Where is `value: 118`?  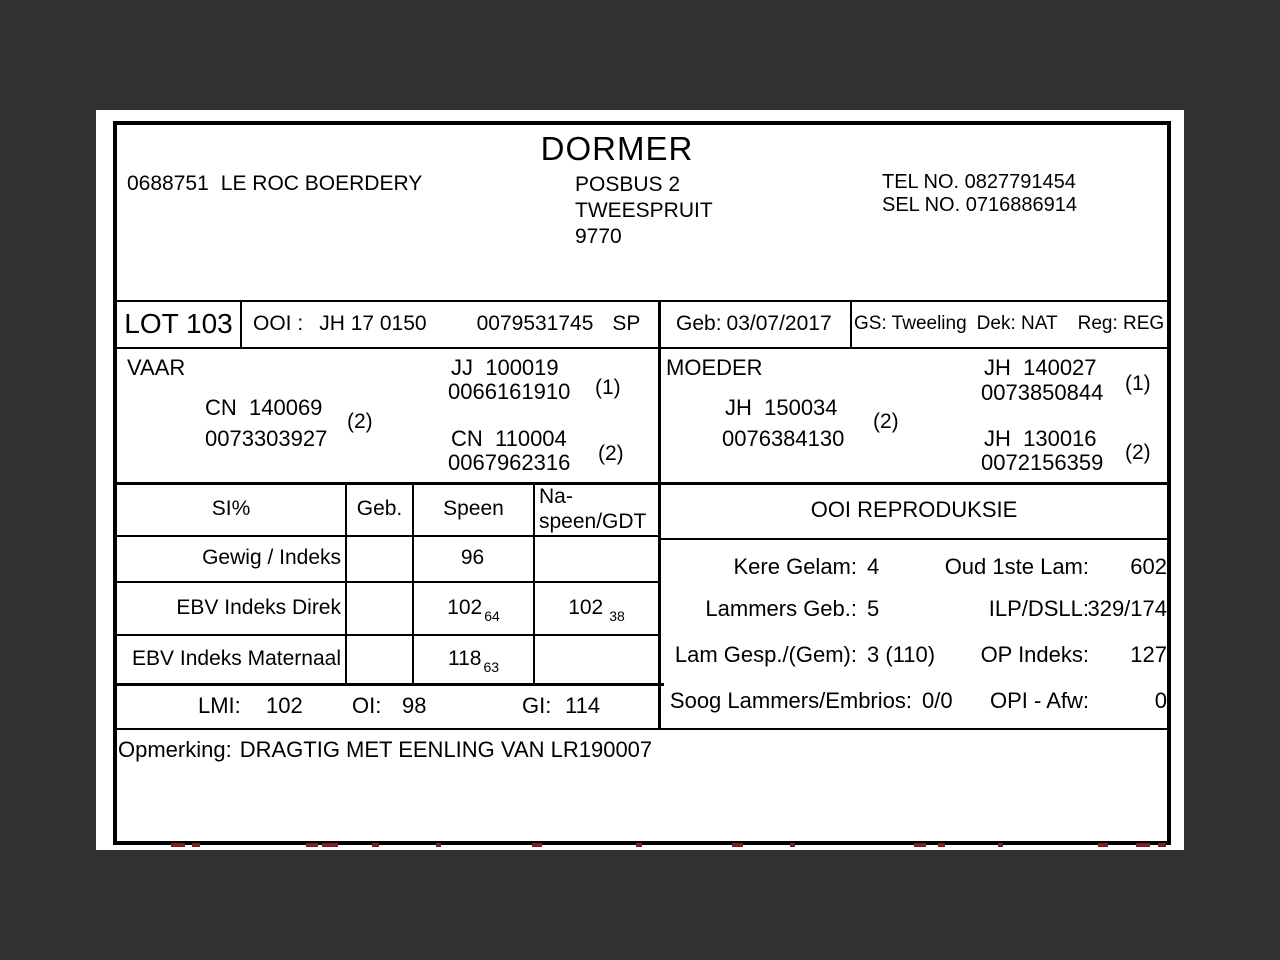 value: 118 is located at coordinates (464, 658).